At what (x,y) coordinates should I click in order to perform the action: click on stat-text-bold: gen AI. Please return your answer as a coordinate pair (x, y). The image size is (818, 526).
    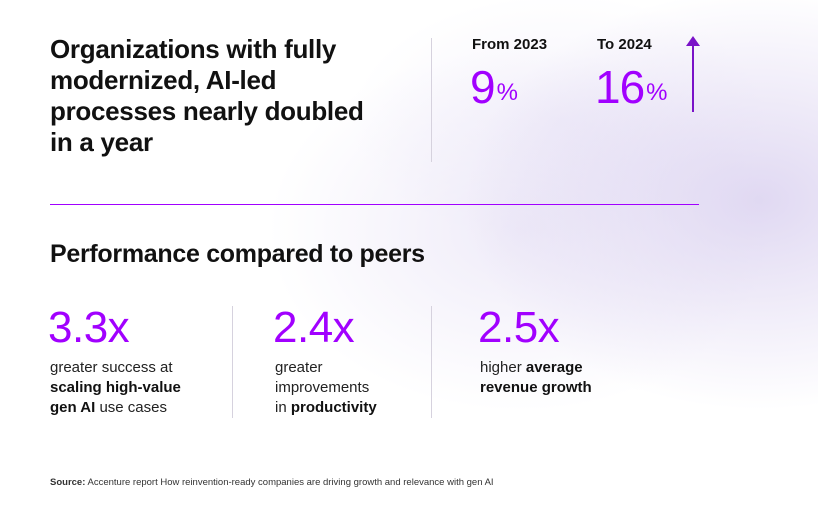
    Looking at the image, I should click on (73, 407).